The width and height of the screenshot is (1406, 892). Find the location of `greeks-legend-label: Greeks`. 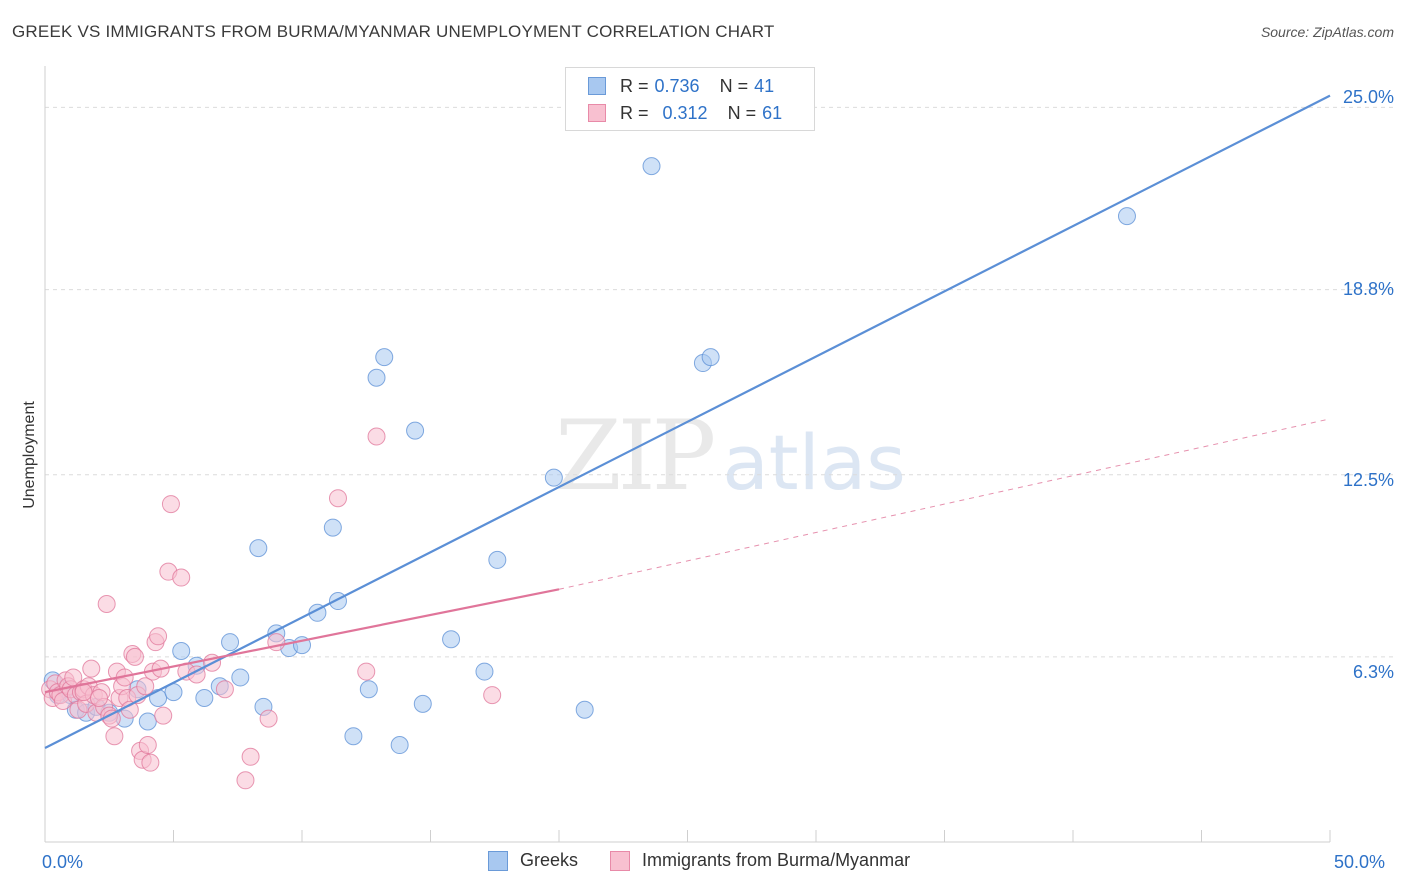

greeks-legend-label: Greeks is located at coordinates (549, 860).